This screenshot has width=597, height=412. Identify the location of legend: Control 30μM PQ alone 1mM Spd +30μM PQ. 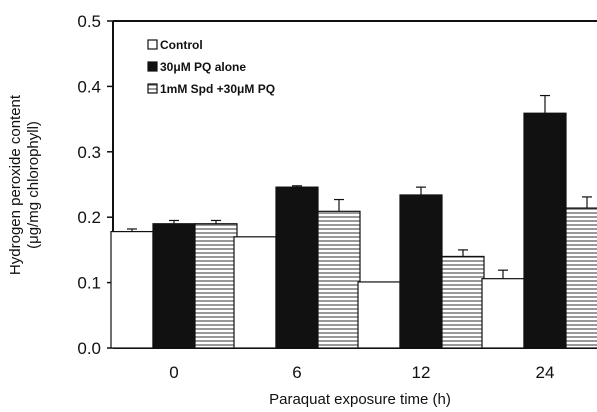
(211, 67).